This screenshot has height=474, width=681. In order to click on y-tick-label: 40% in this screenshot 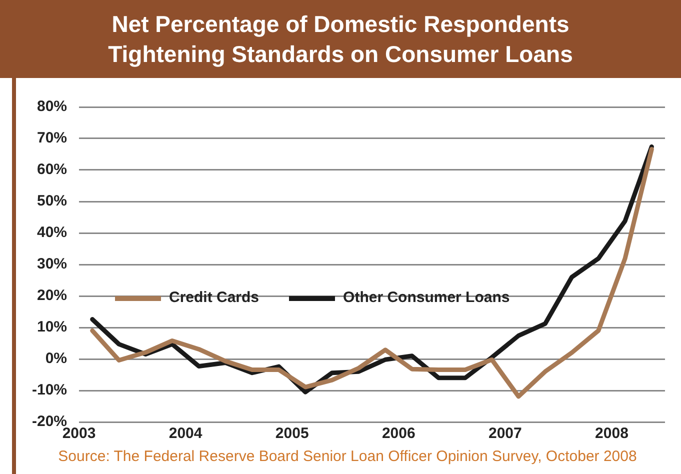, I will do `click(52, 233)`.